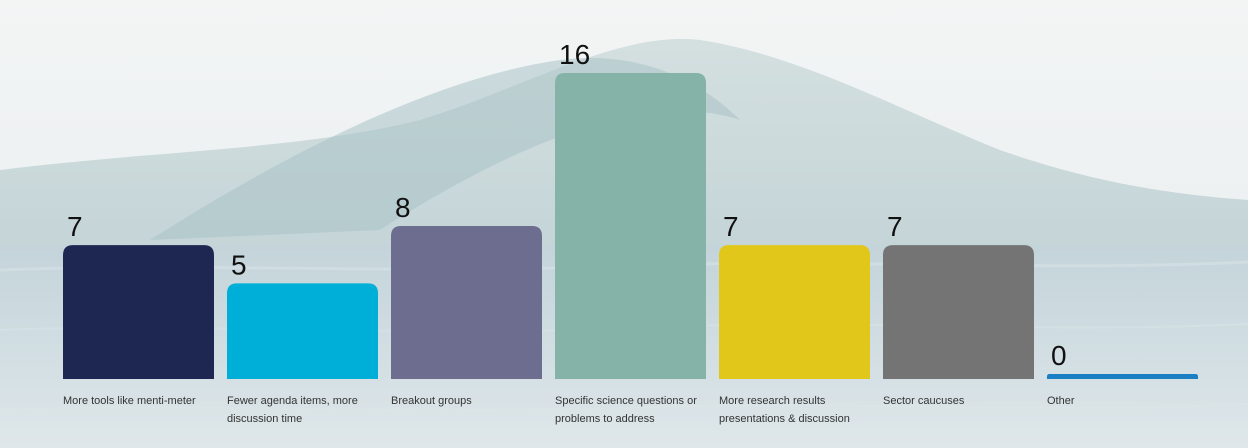 This screenshot has width=1248, height=448. I want to click on bar-value-label-2: 8, so click(403, 207).